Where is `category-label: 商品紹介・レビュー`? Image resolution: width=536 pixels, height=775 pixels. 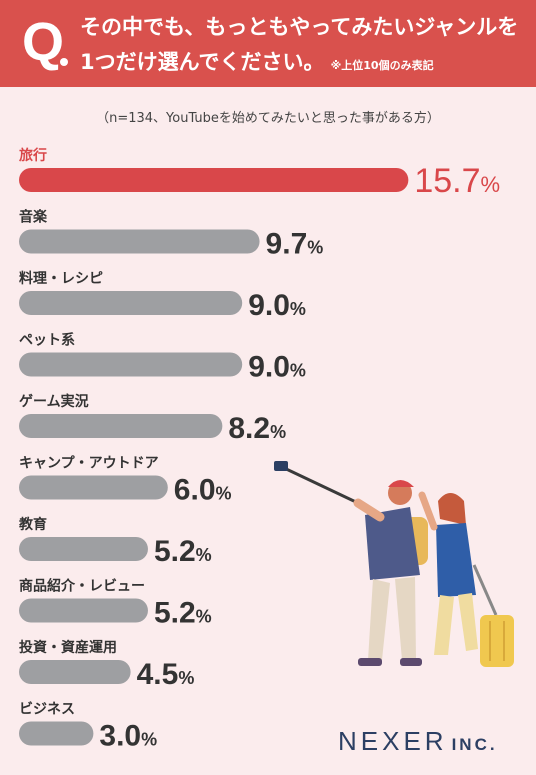
category-label: 商品紹介・レビュー is located at coordinates (82, 586).